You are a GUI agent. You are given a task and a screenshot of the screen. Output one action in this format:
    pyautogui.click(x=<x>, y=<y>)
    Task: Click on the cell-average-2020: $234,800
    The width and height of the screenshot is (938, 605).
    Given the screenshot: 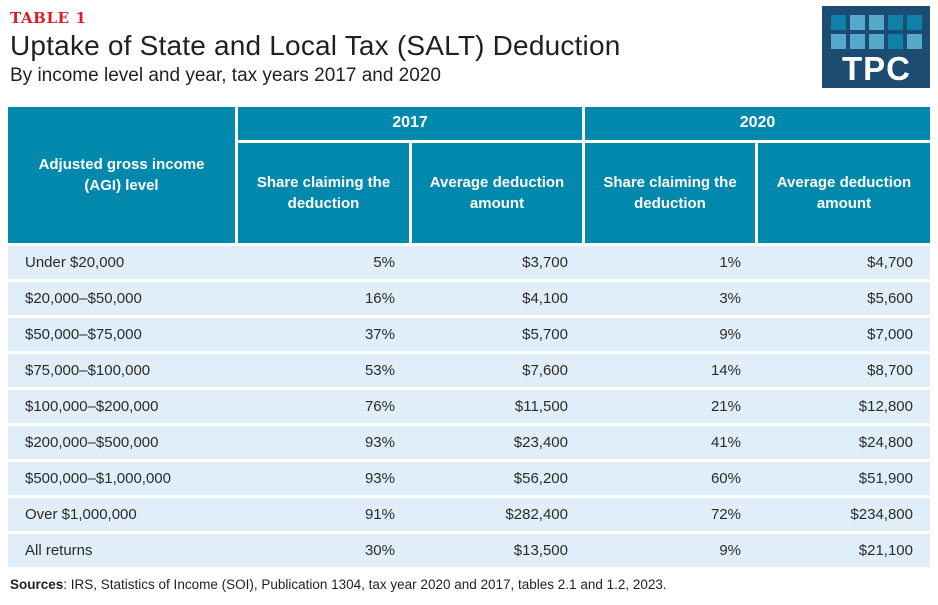 What is the action you would take?
    pyautogui.click(x=881, y=514)
    